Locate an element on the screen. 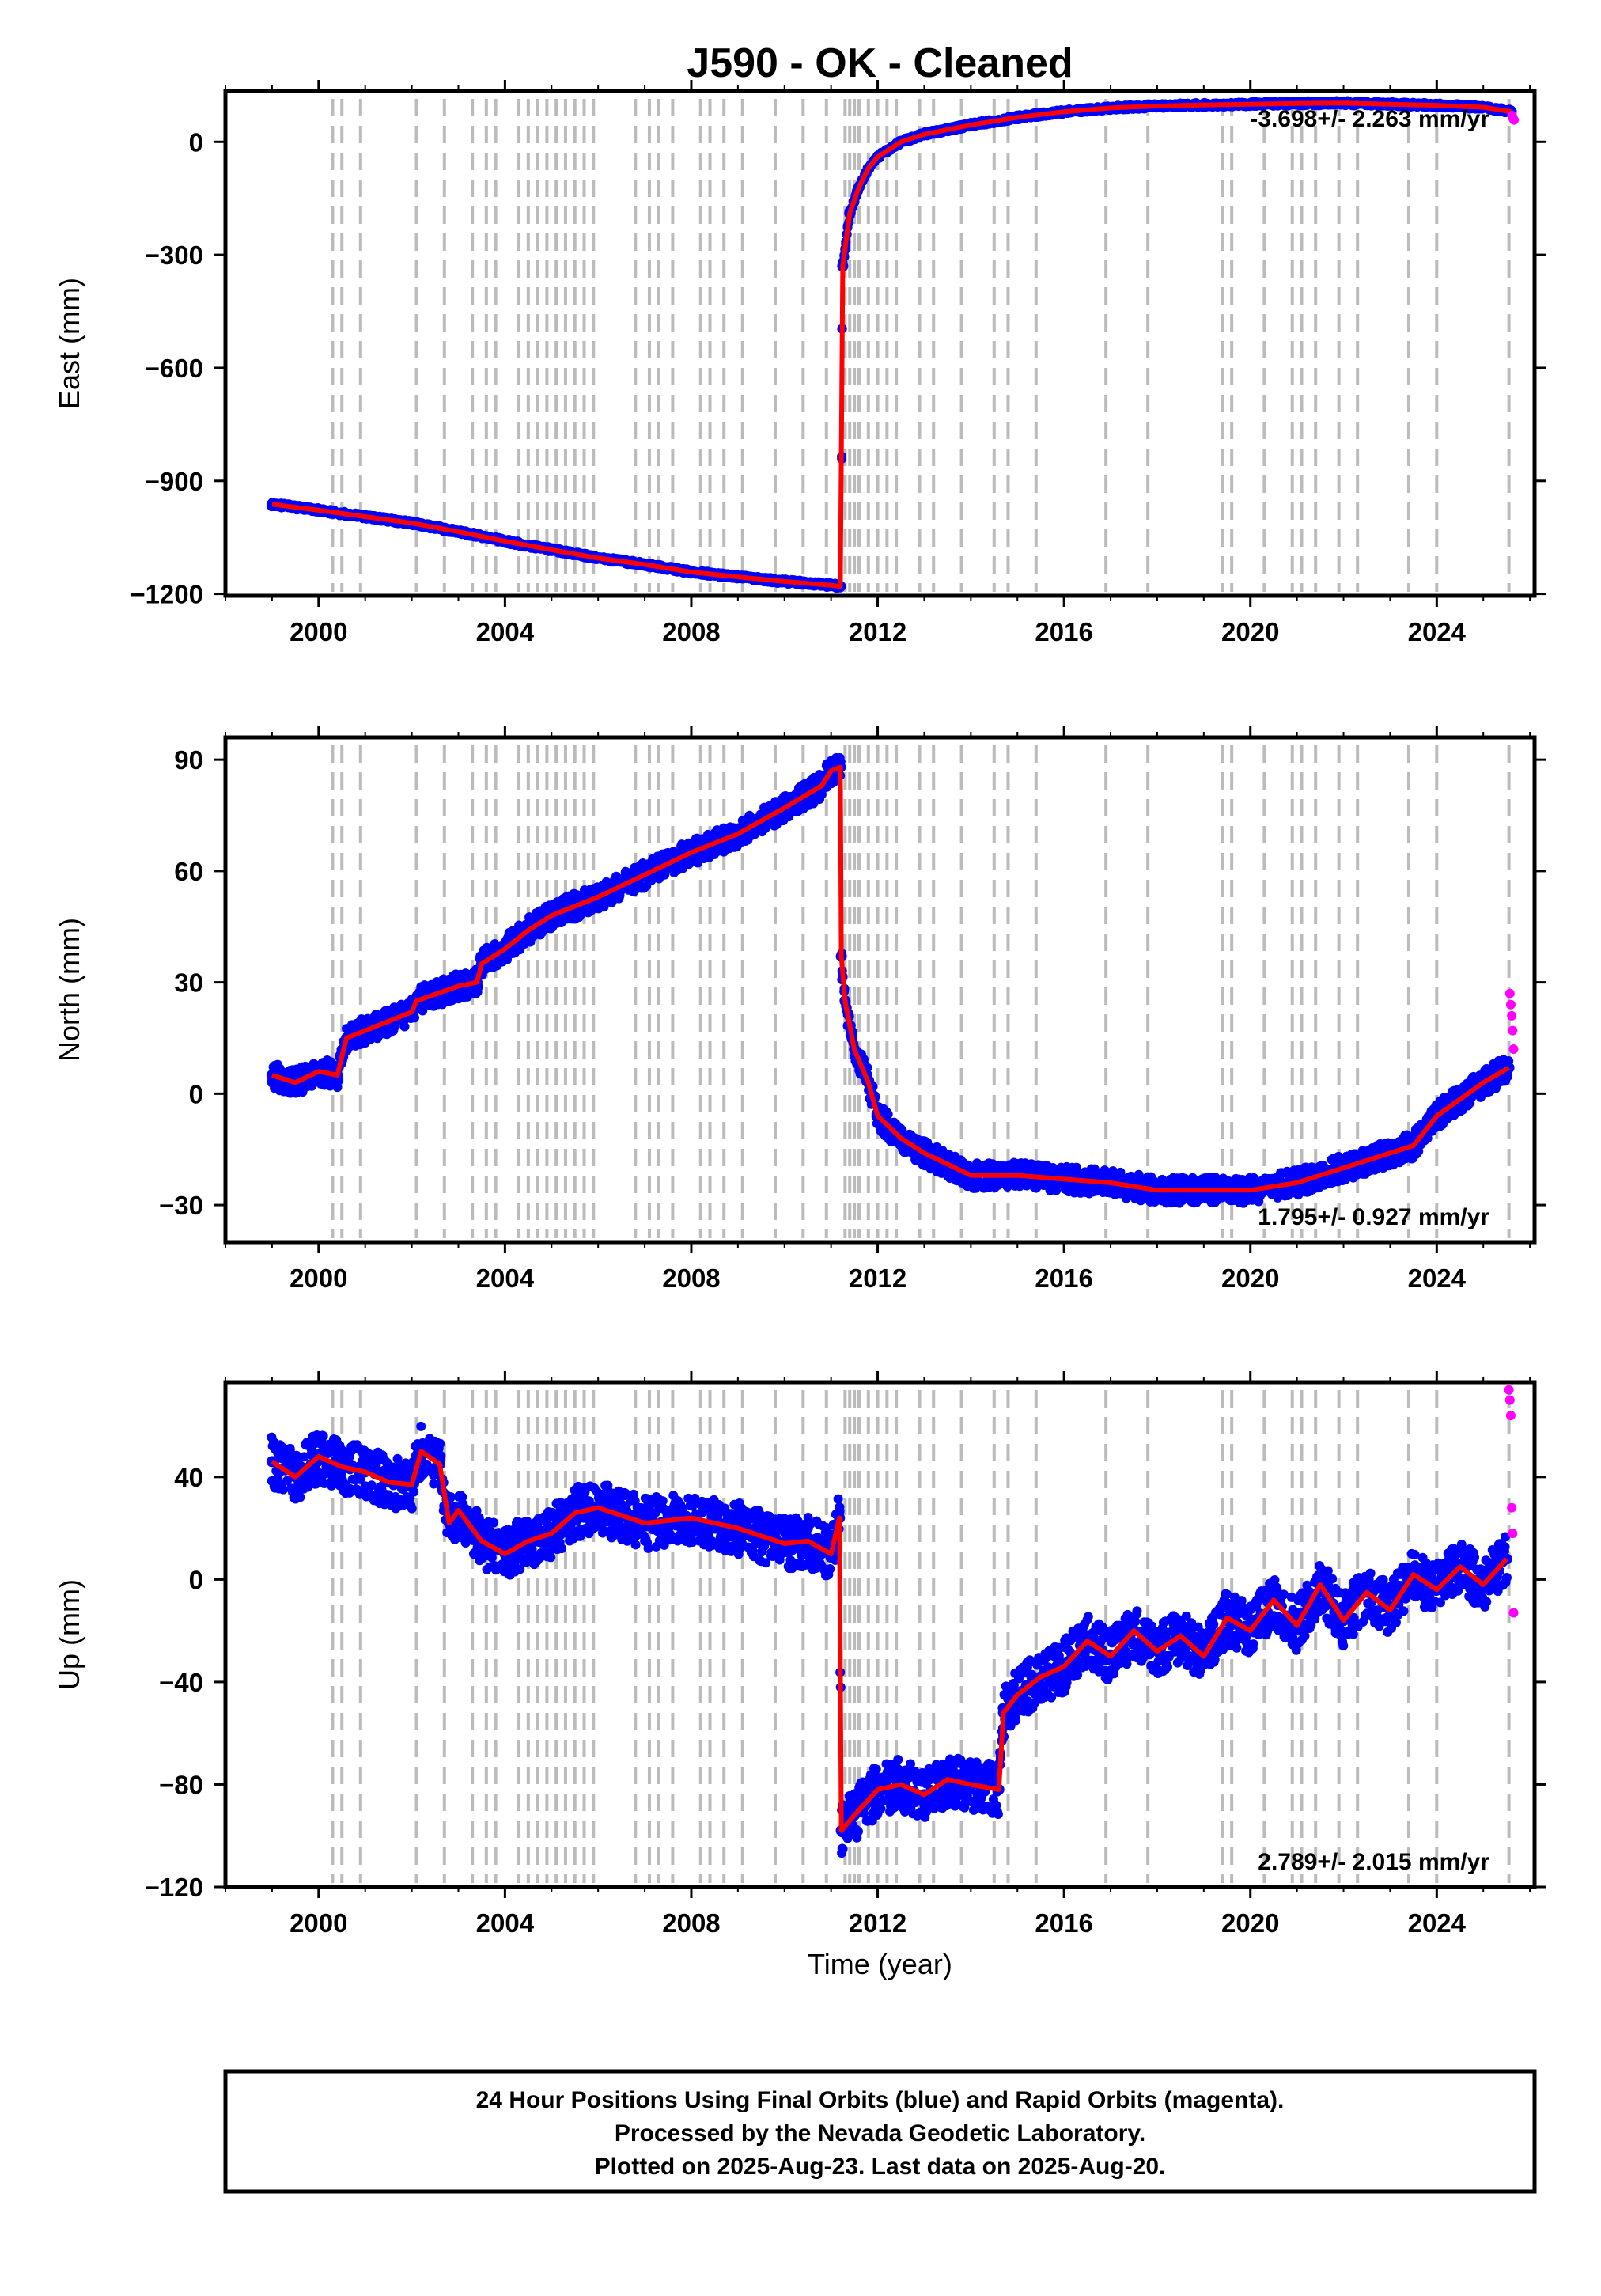 The image size is (1601, 2296). x-tick-label: 2016 is located at coordinates (1064, 631).